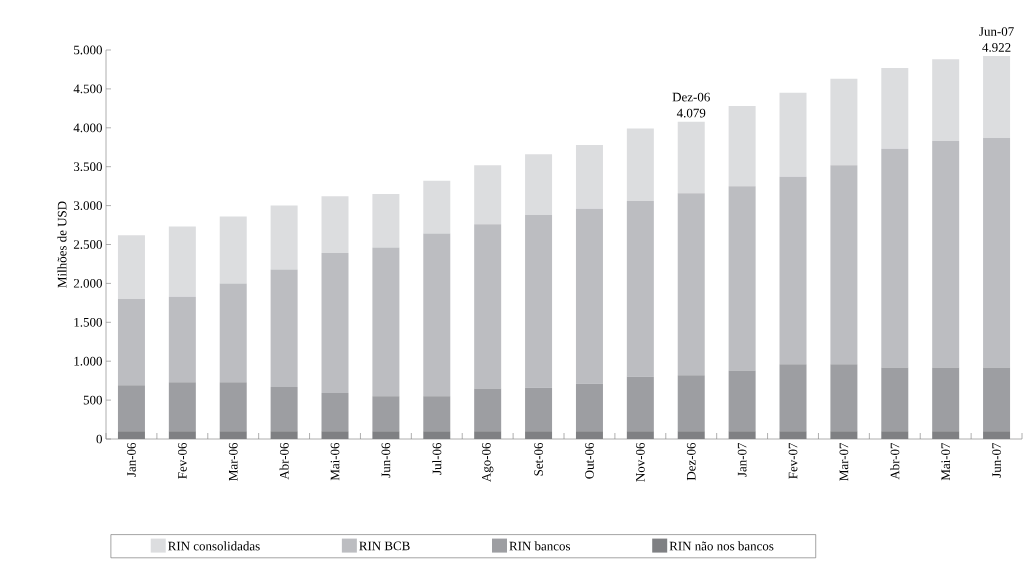 Image resolution: width=1028 pixels, height=569 pixels. I want to click on x-tick-label: Jan-06, so click(131, 459).